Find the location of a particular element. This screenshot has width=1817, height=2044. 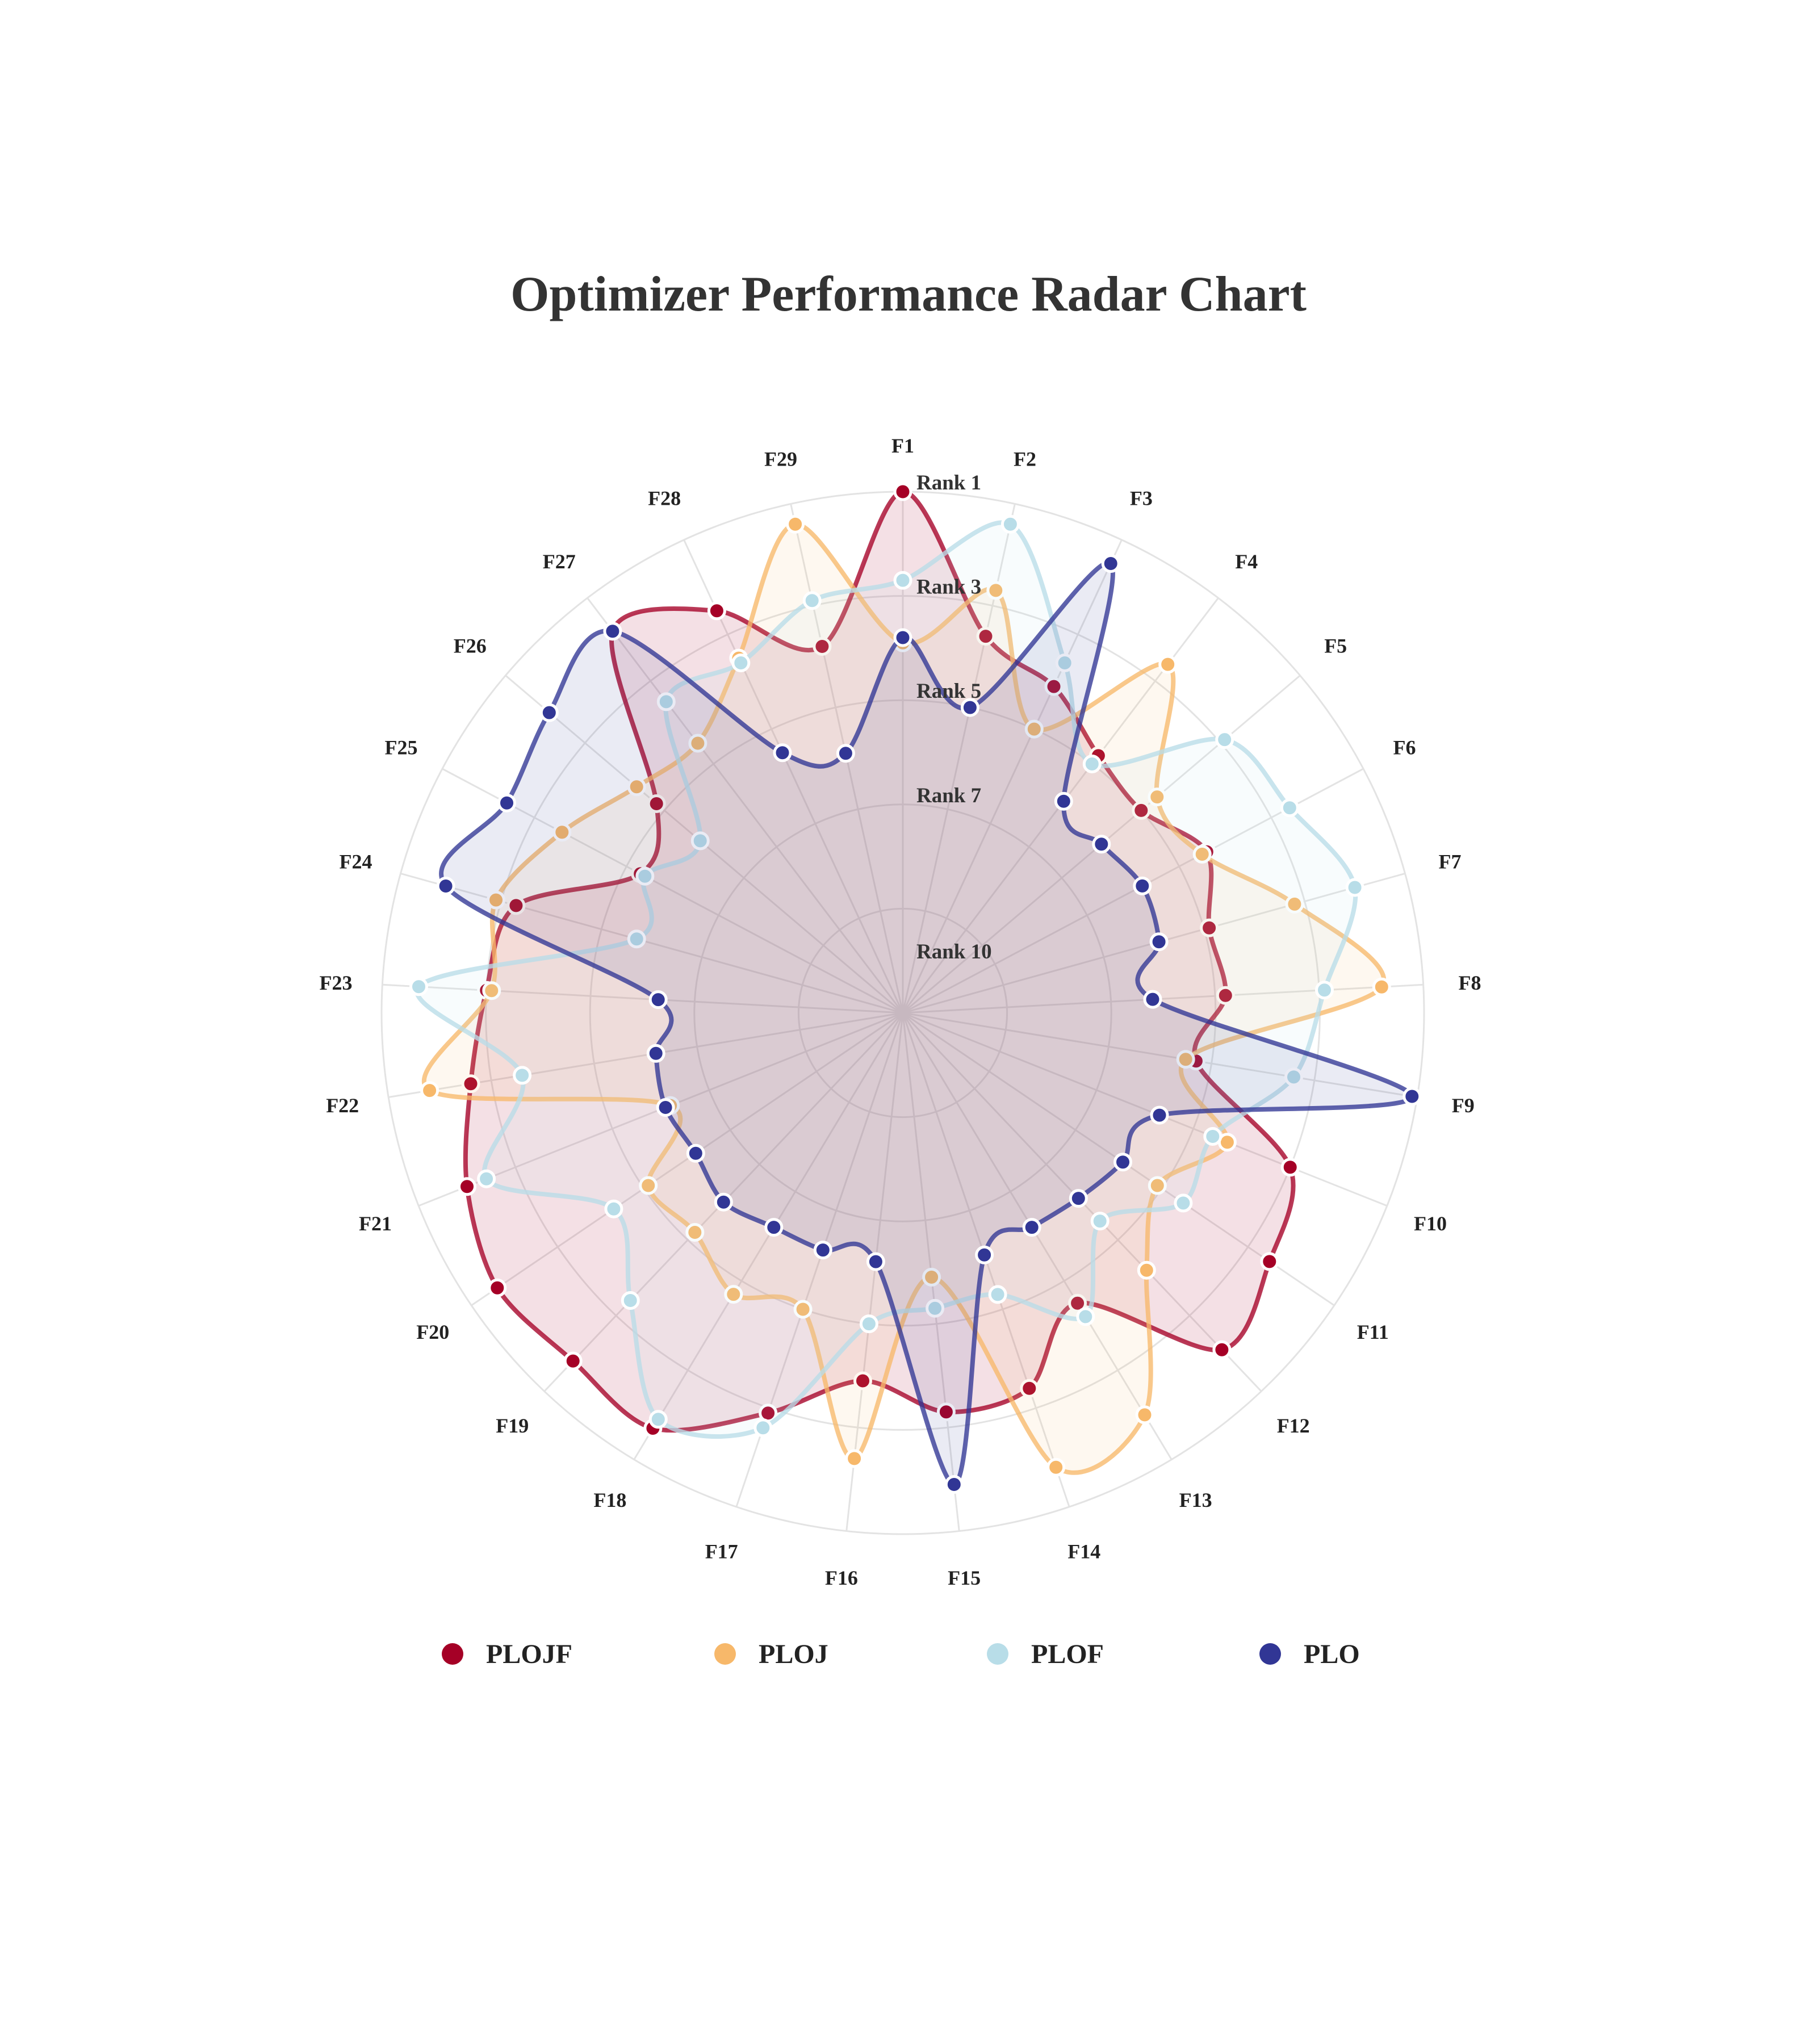

data-point-plof-f17 is located at coordinates (763, 1428).